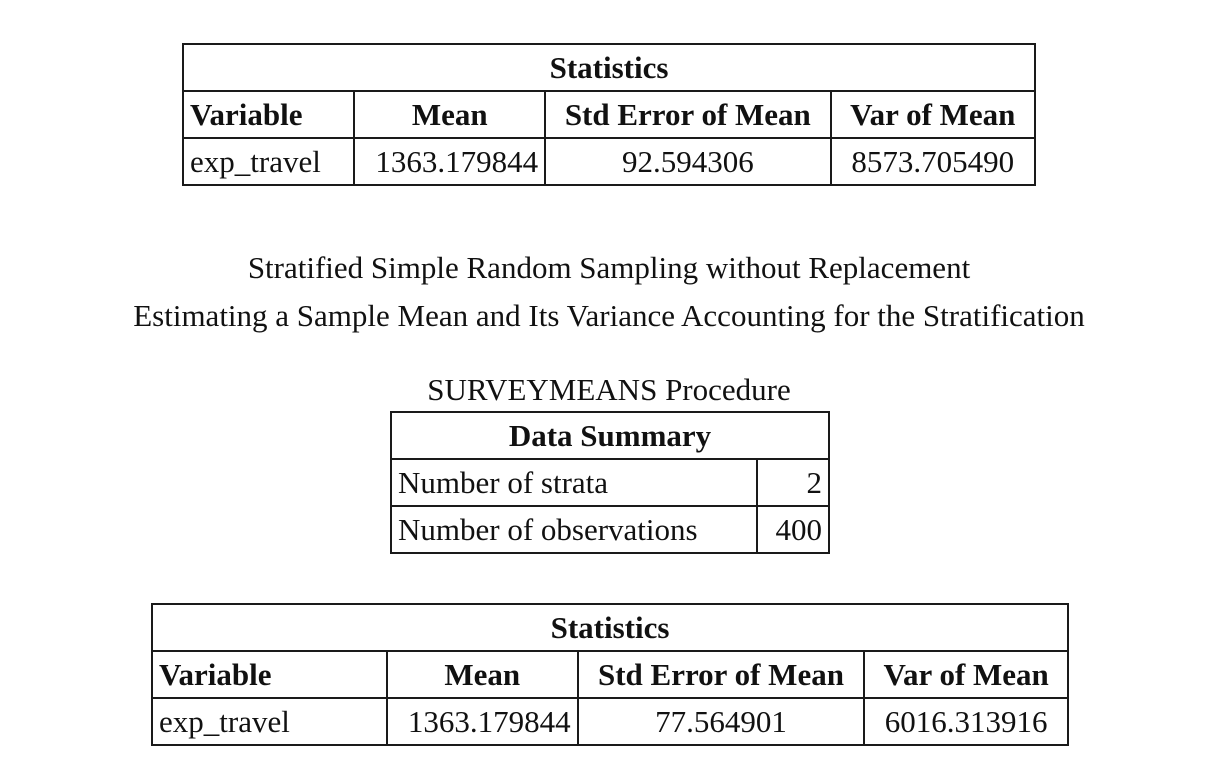  Describe the element at coordinates (574, 529) in the screenshot. I see `summary-label-observations: Number of observations` at that location.